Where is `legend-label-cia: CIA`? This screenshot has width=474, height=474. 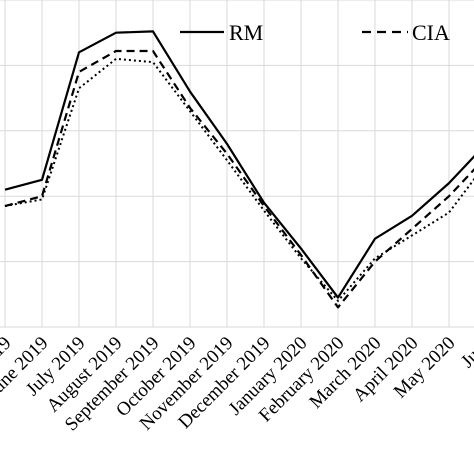 legend-label-cia: CIA is located at coordinates (431, 32).